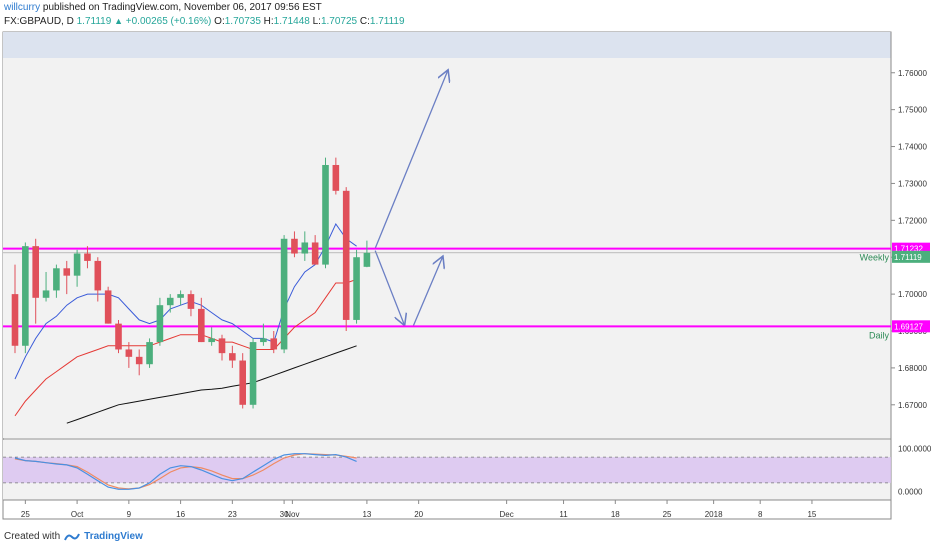 Image resolution: width=932 pixels, height=550 pixels. What do you see at coordinates (760, 514) in the screenshot?
I see `time-tick-label: 8` at bounding box center [760, 514].